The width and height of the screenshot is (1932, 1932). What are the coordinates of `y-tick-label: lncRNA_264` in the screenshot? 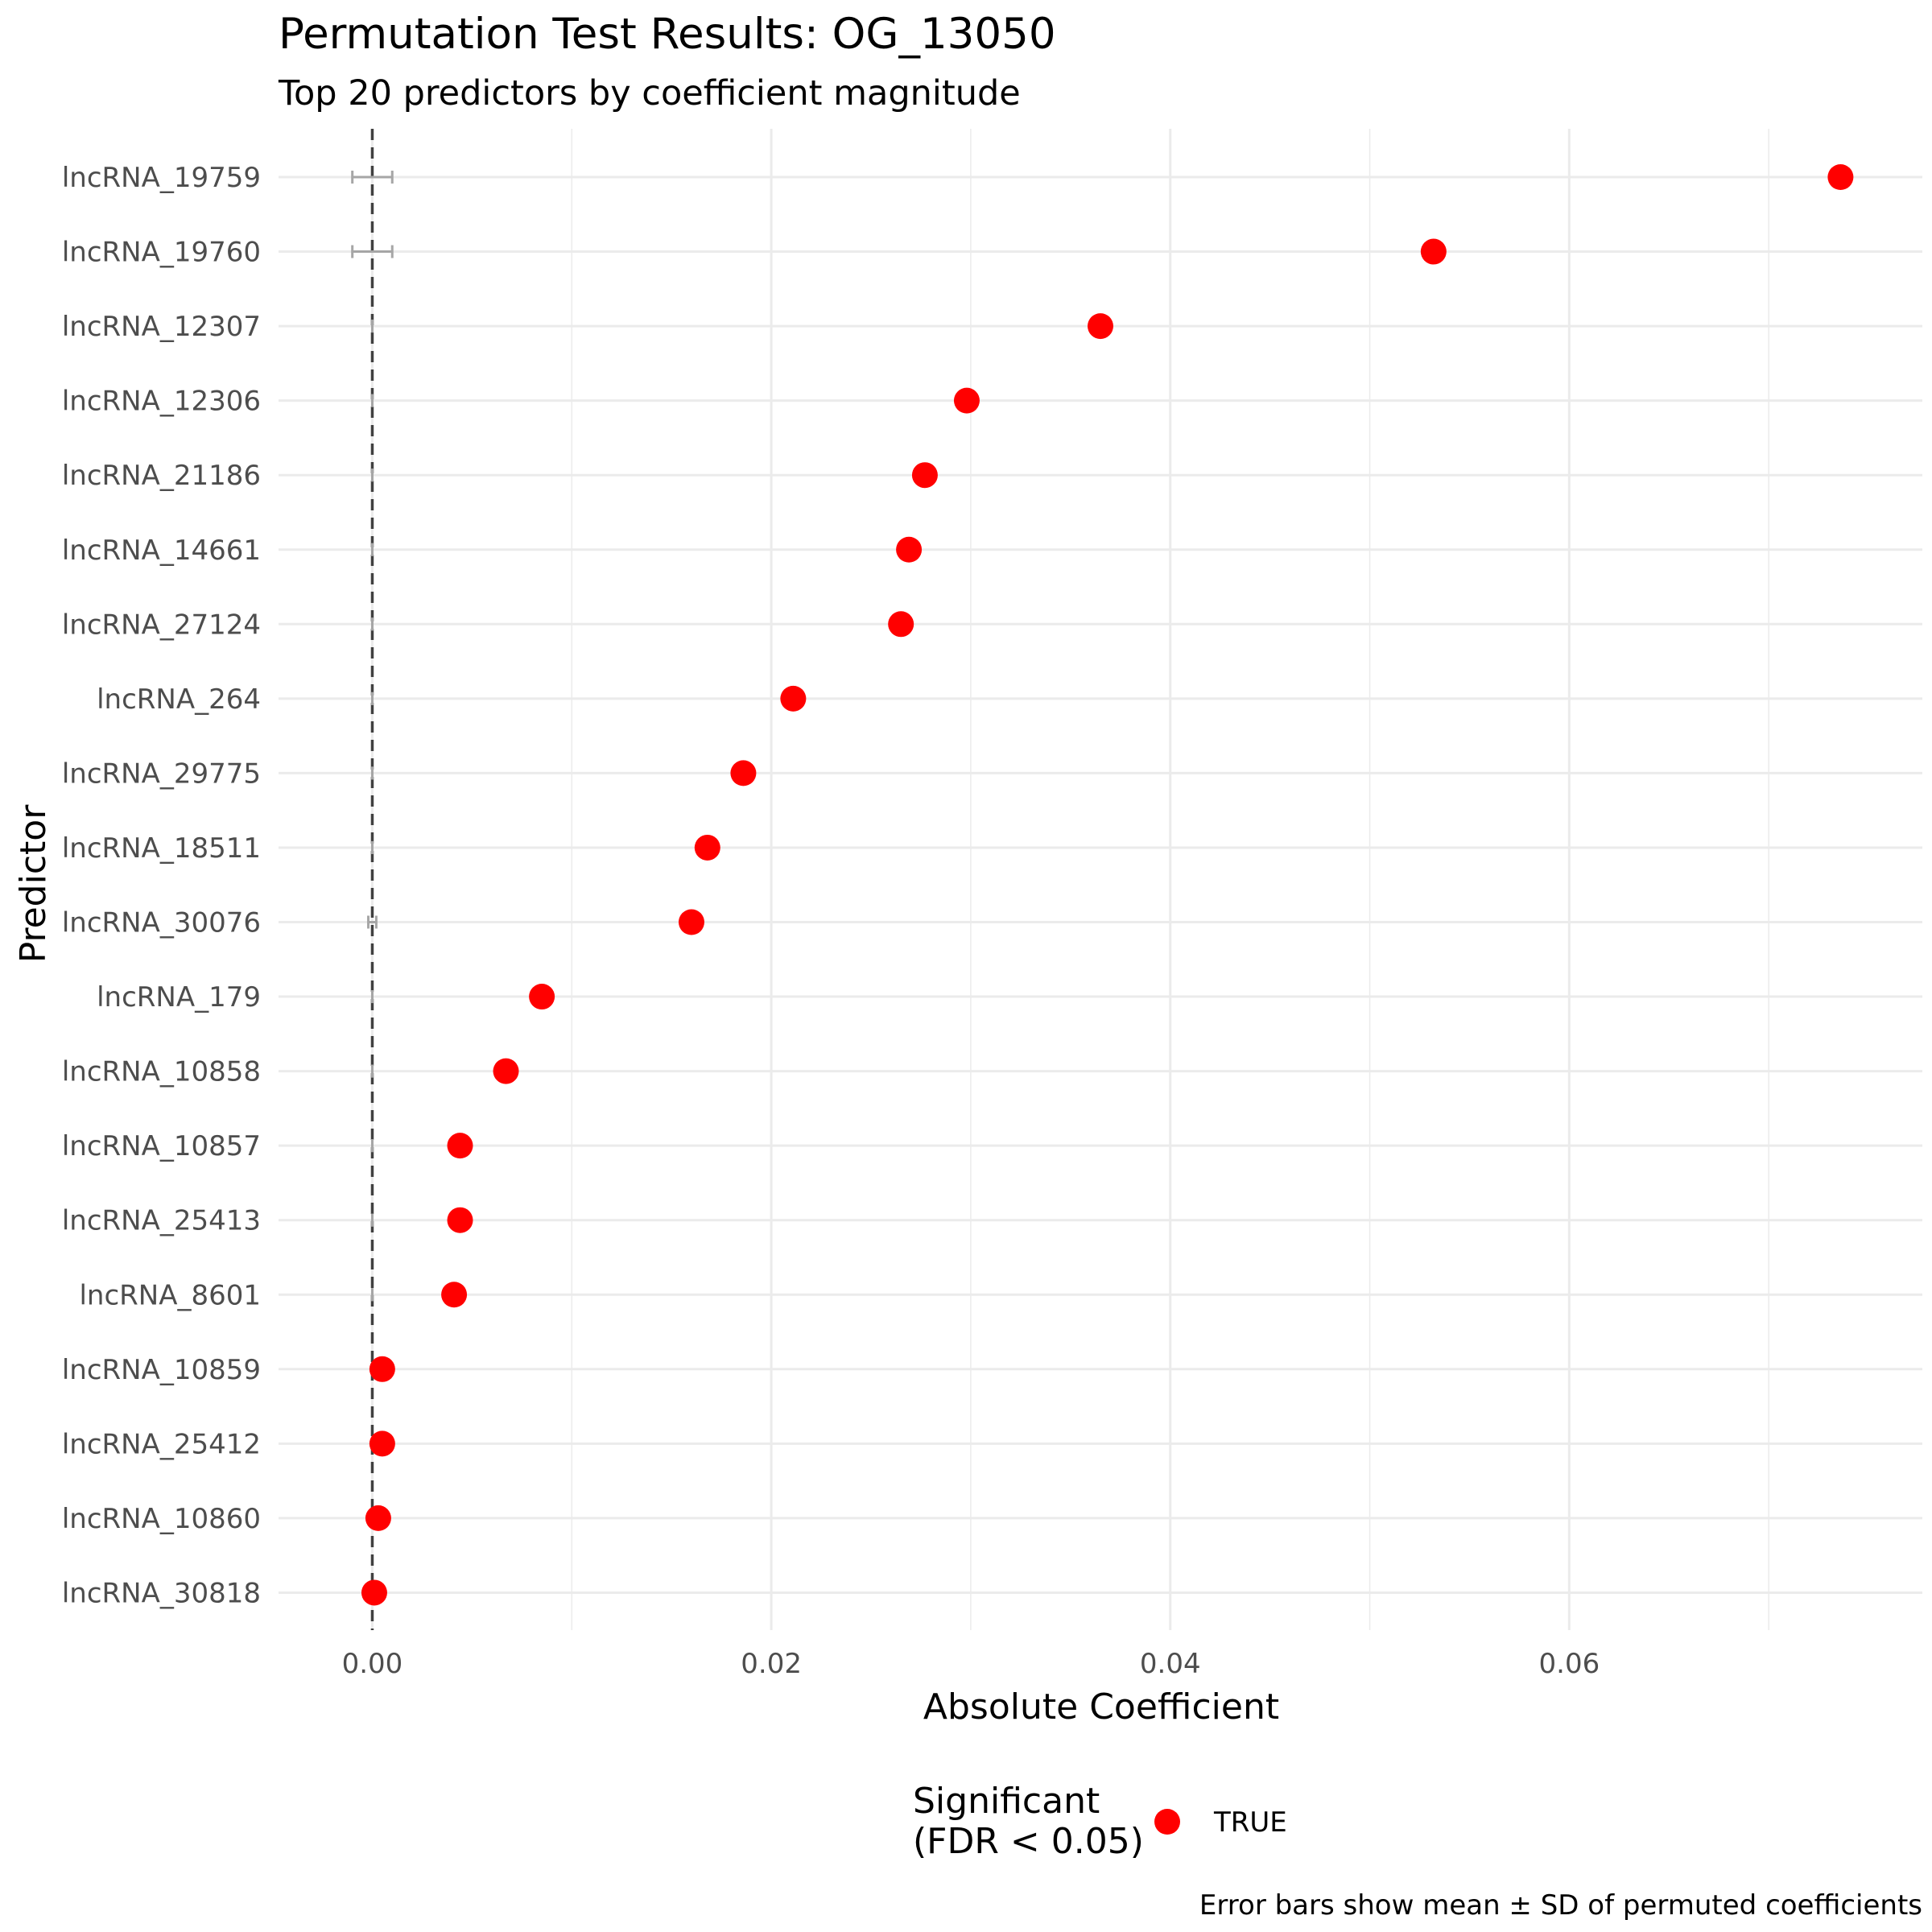 It's located at (179, 699).